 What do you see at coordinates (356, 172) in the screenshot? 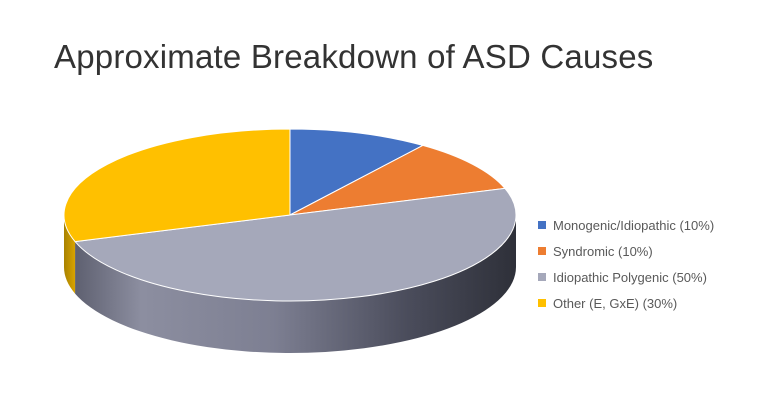
I see `pie-slice-monogenic-idiopathic` at bounding box center [356, 172].